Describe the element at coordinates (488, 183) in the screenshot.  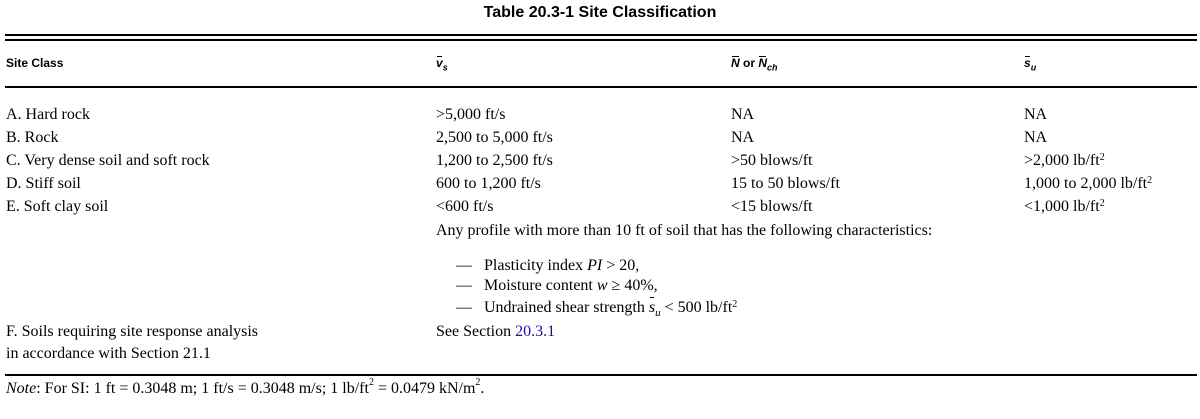
I see `row-d-vs: 600 to 1,200 ft/s` at that location.